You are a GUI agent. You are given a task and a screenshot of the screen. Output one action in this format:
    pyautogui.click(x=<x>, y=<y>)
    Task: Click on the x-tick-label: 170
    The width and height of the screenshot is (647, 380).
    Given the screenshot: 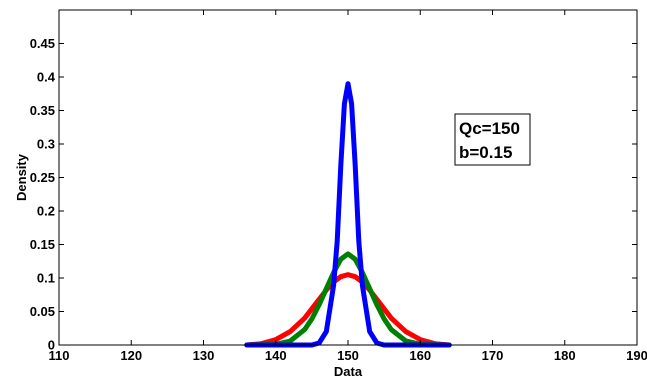 What is the action you would take?
    pyautogui.click(x=493, y=355)
    